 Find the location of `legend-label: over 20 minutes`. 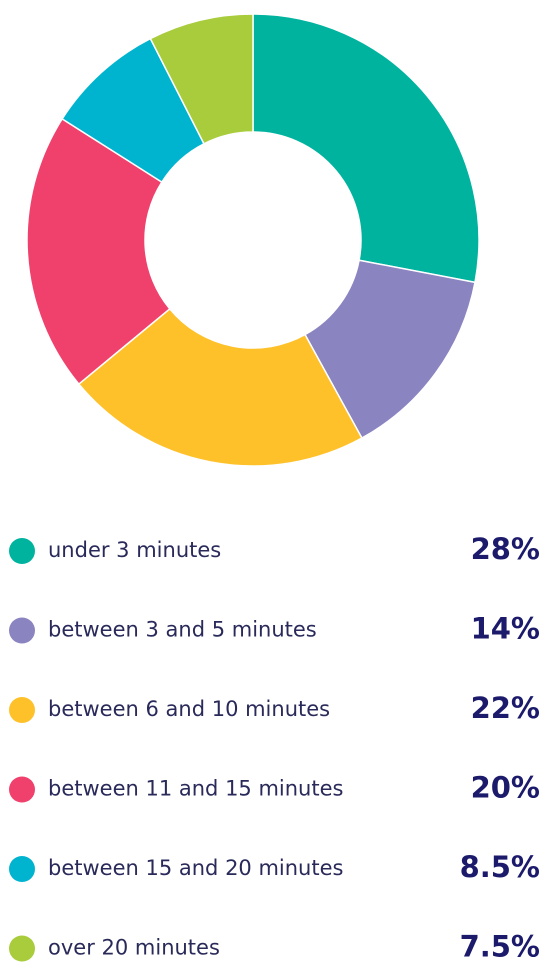

legend-label: over 20 minutes is located at coordinates (134, 948).